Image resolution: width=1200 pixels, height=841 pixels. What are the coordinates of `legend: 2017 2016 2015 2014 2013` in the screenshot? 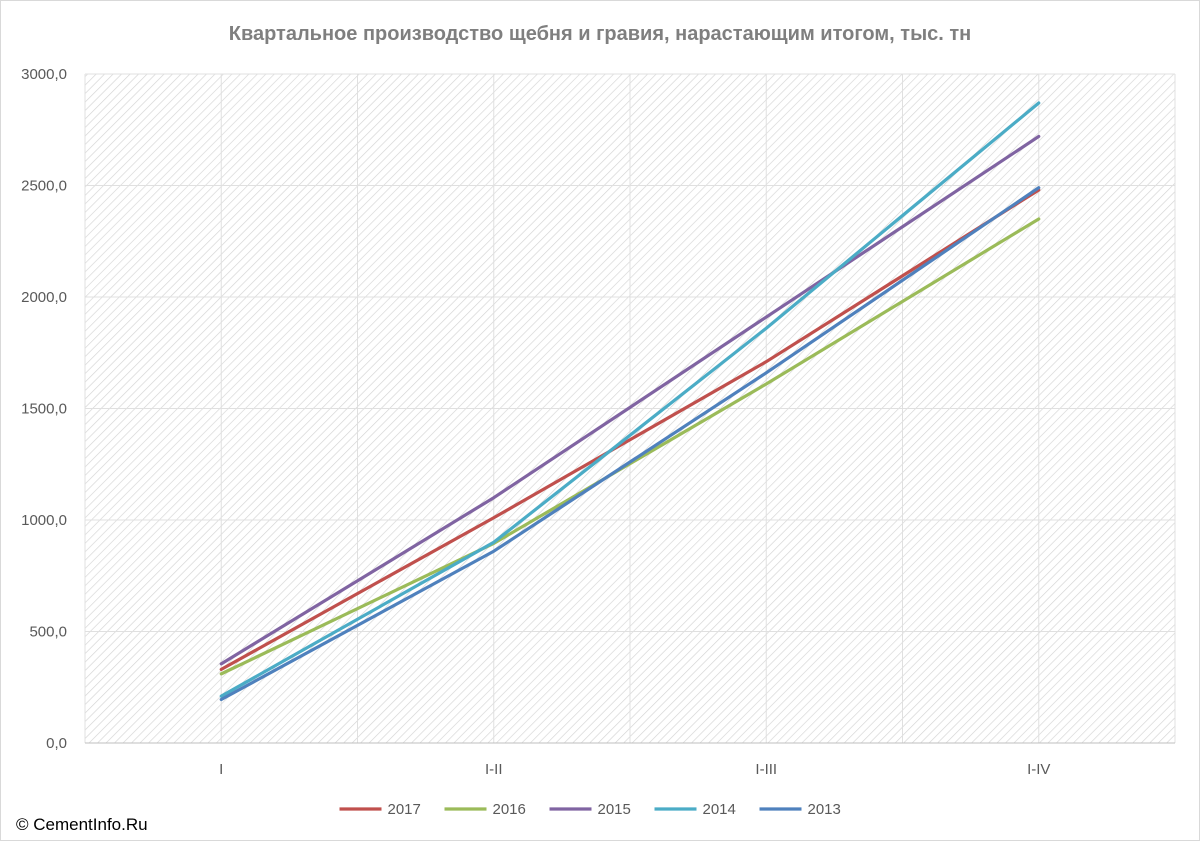 It's located at (590, 809).